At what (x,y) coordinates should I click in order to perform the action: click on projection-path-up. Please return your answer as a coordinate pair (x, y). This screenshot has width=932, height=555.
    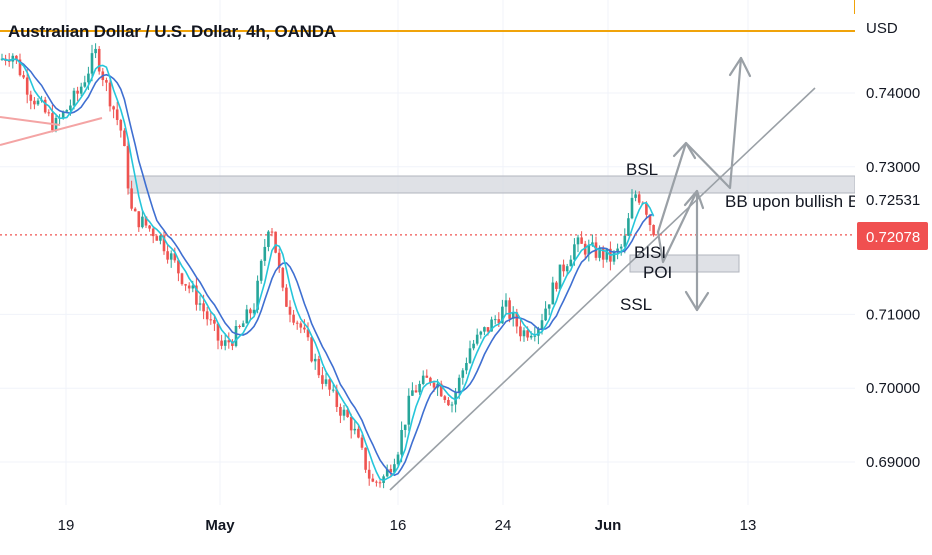
    Looking at the image, I should click on (699, 145).